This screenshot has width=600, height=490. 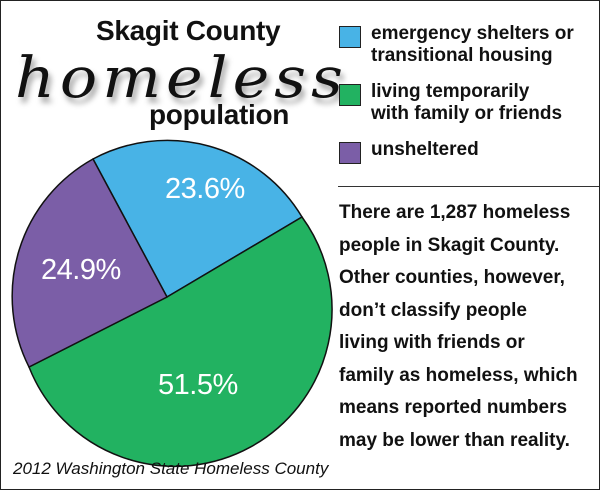 I want to click on legend-swatch-shelters, so click(x=350, y=37).